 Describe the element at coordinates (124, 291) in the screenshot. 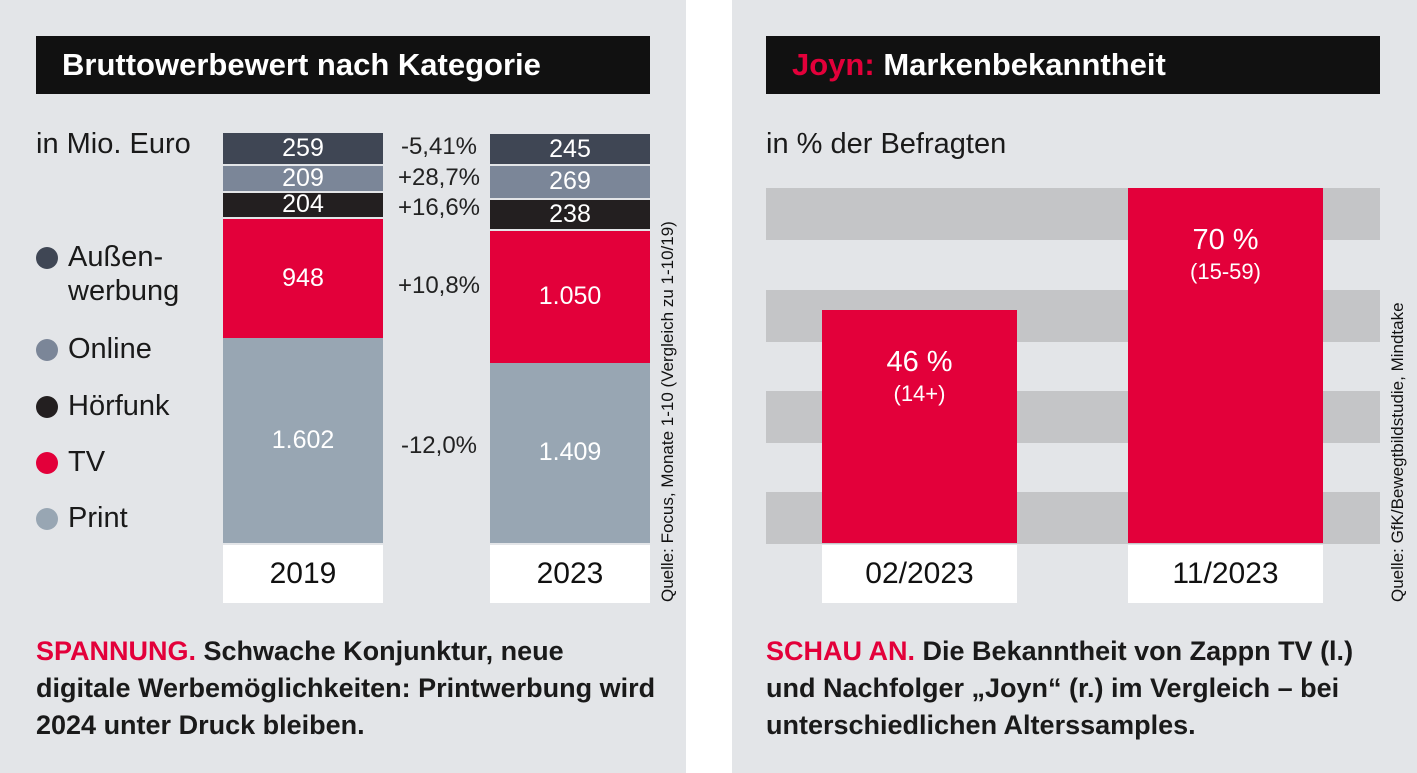

I see `legend-label-line2: werbung` at that location.